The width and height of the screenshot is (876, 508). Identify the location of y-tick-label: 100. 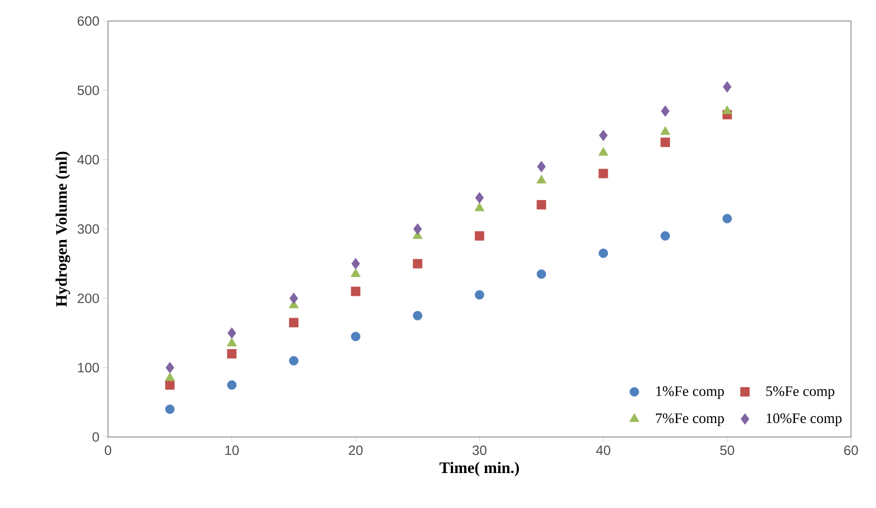
(88, 367).